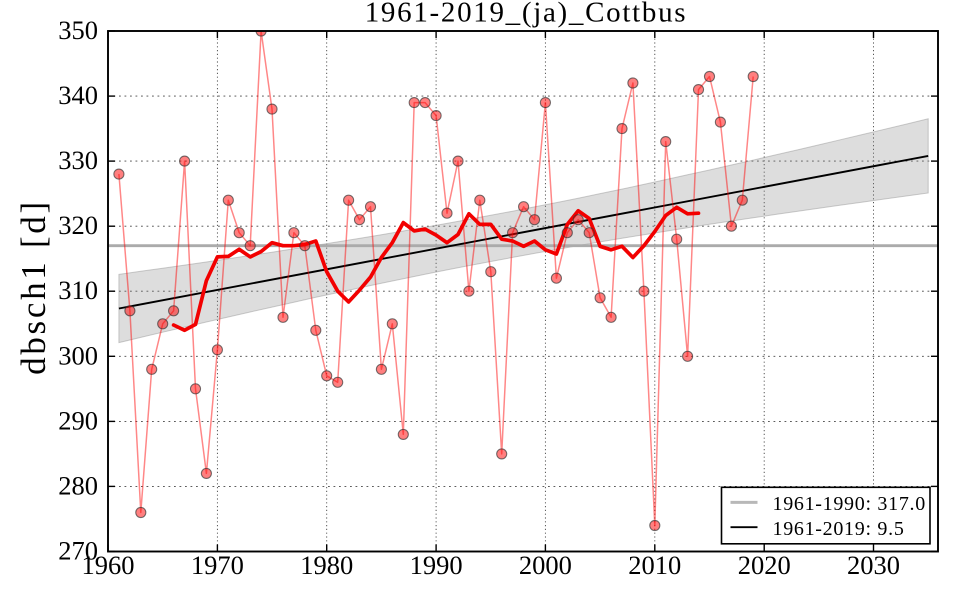 The width and height of the screenshot is (960, 600). I want to click on svg-text: 350, so click(78, 30).